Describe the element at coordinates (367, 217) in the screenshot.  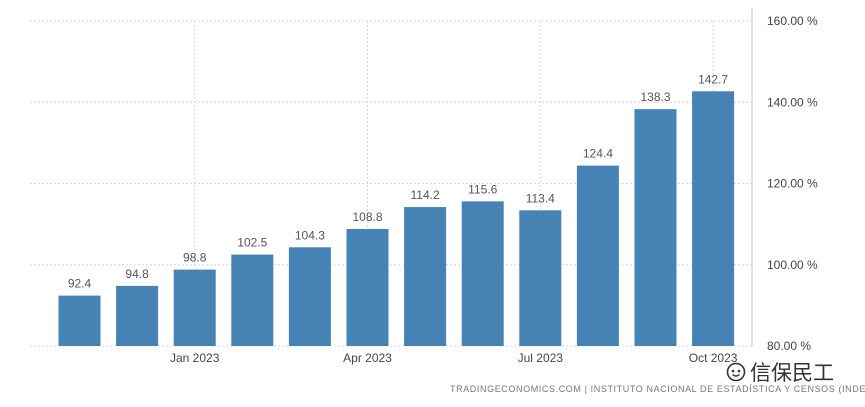
I see `bar-value-label: 108.8` at that location.